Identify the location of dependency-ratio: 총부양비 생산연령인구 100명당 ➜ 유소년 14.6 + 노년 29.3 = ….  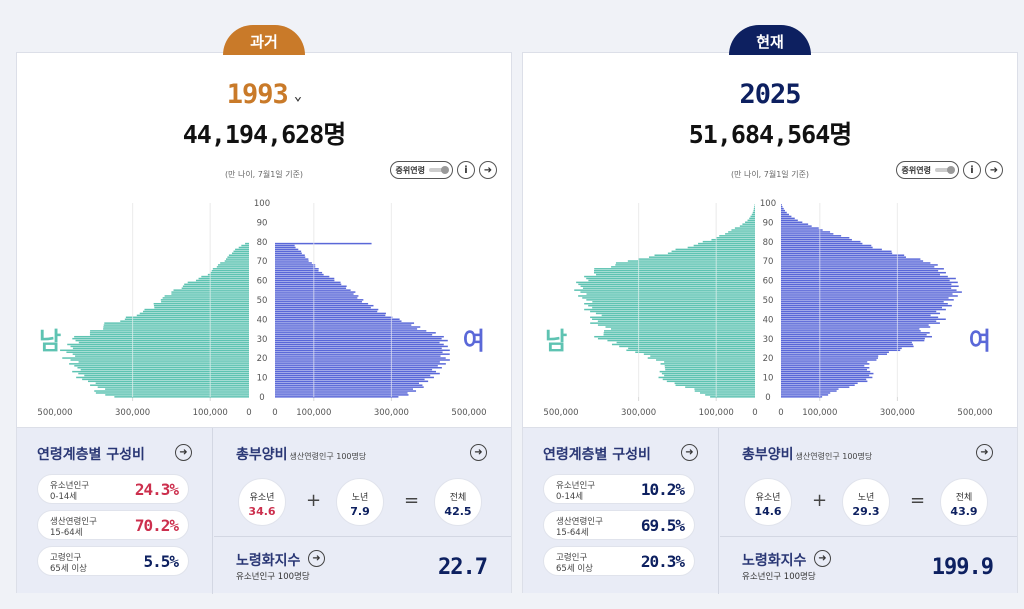
(868, 482).